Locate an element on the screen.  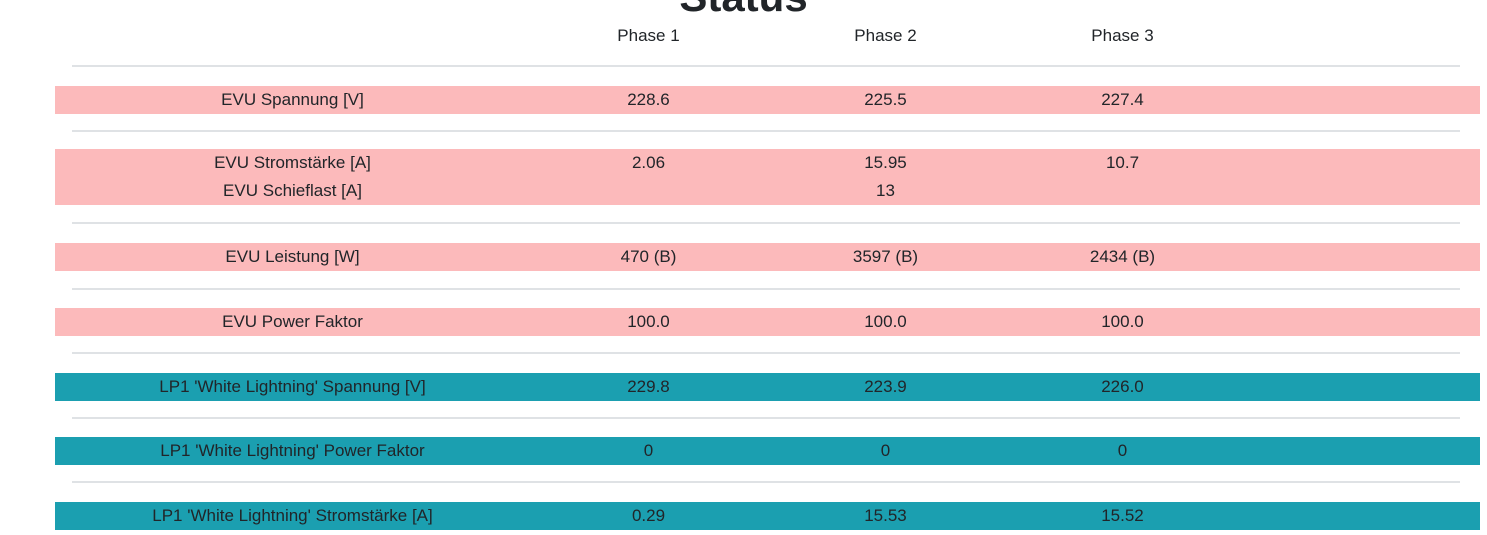
row-value-phase-1: 0 is located at coordinates (648, 450).